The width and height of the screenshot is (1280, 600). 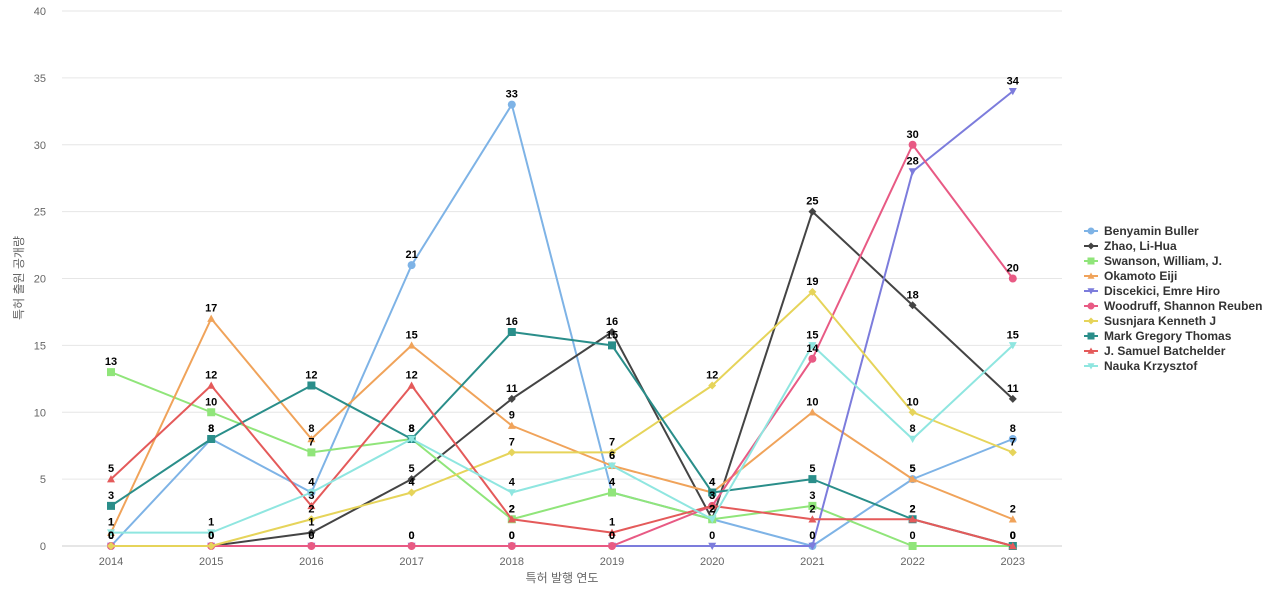 I want to click on data-label: 25, so click(x=812, y=202).